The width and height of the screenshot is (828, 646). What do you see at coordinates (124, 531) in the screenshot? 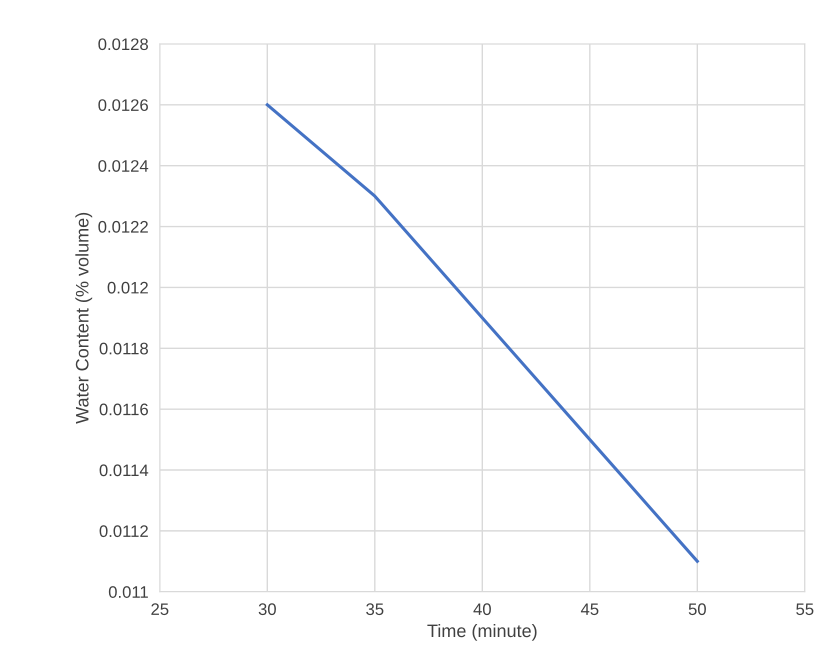
I see `y-tick-label: 0.0112` at bounding box center [124, 531].